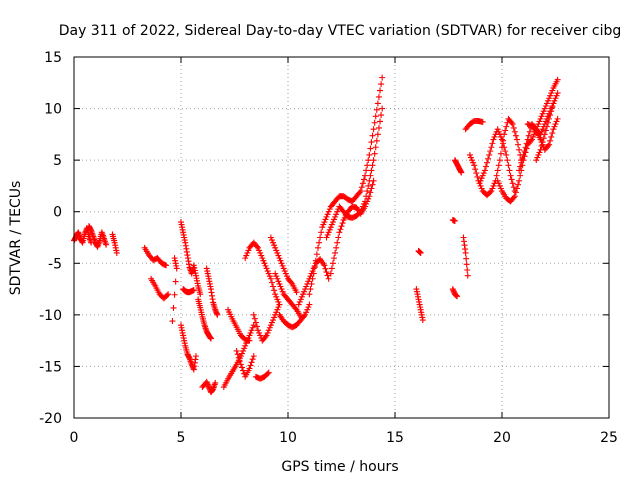  Describe the element at coordinates (55, 264) in the screenshot. I see `y-tick-label: -5` at that location.